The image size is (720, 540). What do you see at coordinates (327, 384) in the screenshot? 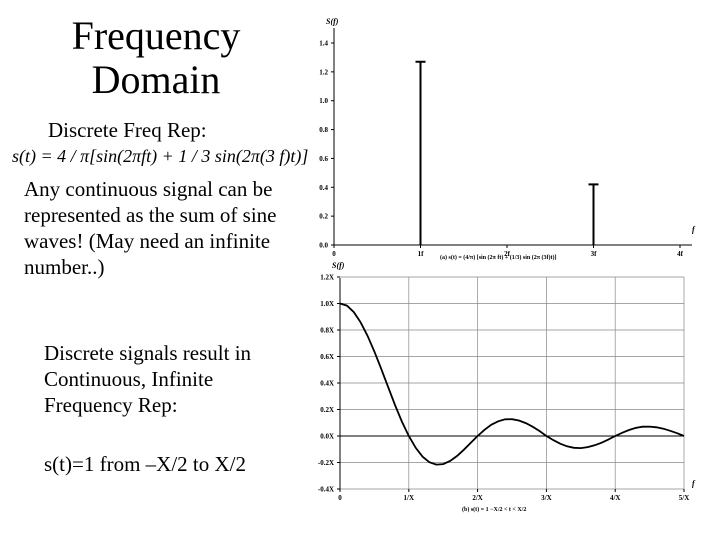
I see `chart-b-y-tick-label: 0.4X` at bounding box center [327, 384].